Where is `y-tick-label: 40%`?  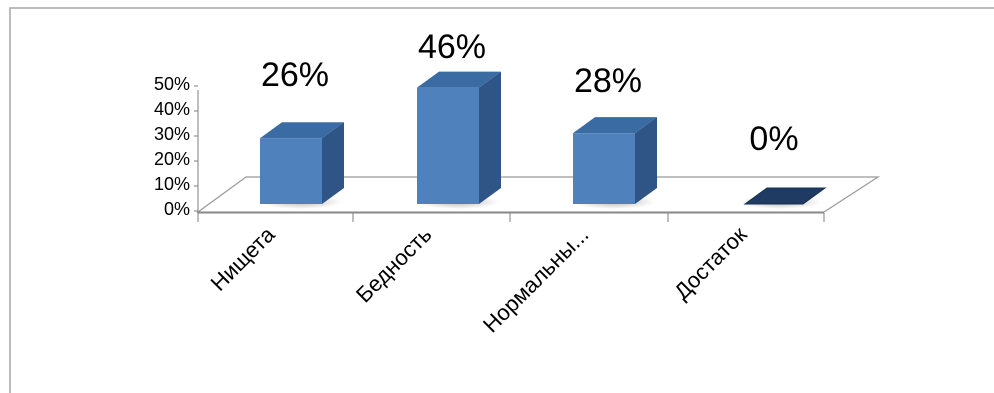
y-tick-label: 40% is located at coordinates (172, 109).